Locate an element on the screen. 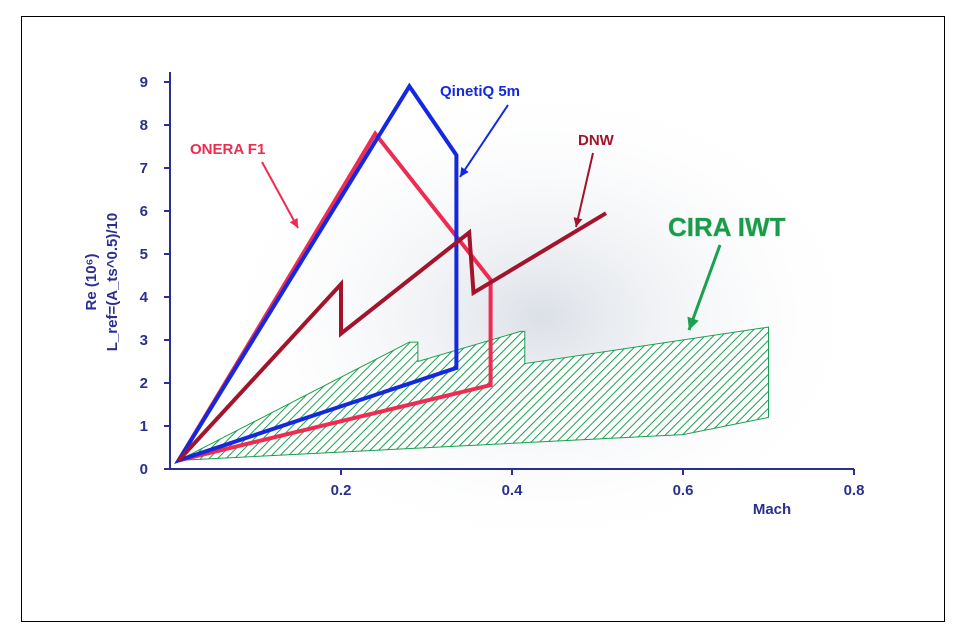 The image size is (968, 631). annotation-onera-f1: ONERA F1 is located at coordinates (227, 149).